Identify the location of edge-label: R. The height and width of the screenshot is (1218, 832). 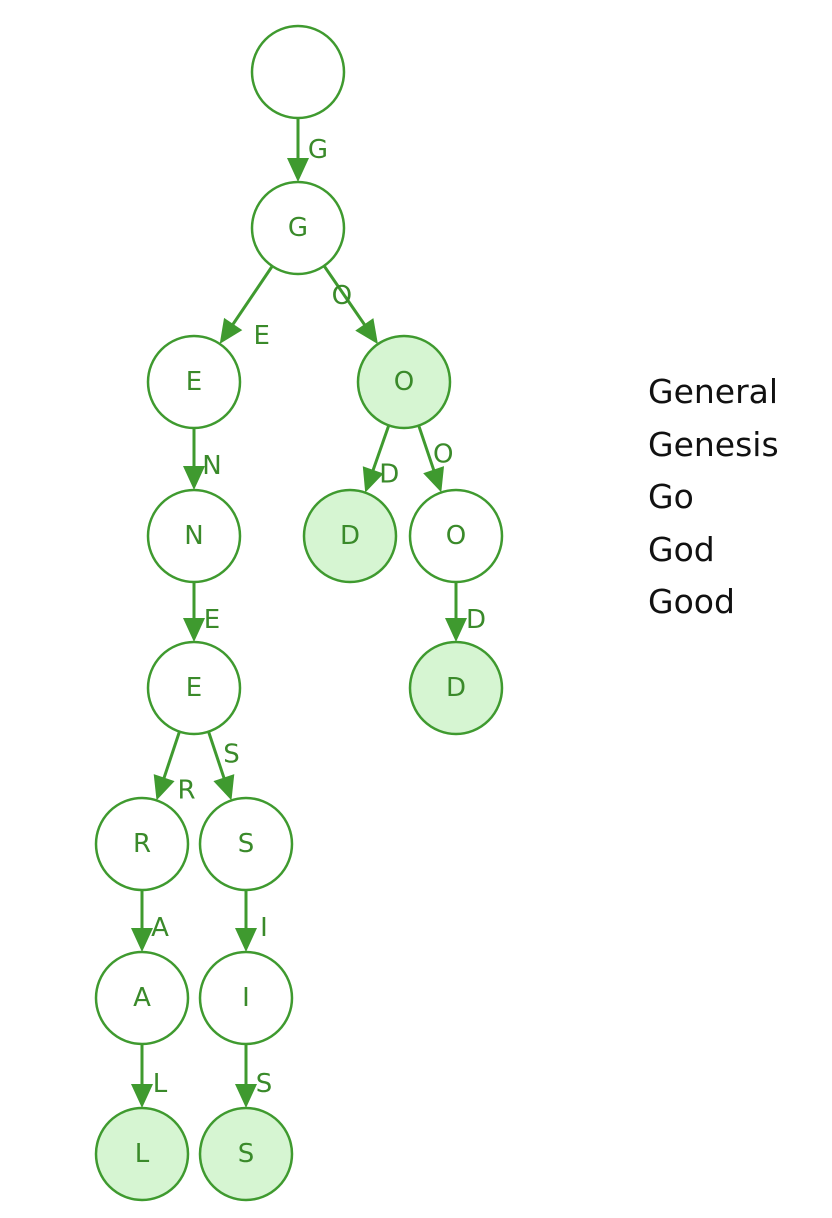
(187, 790).